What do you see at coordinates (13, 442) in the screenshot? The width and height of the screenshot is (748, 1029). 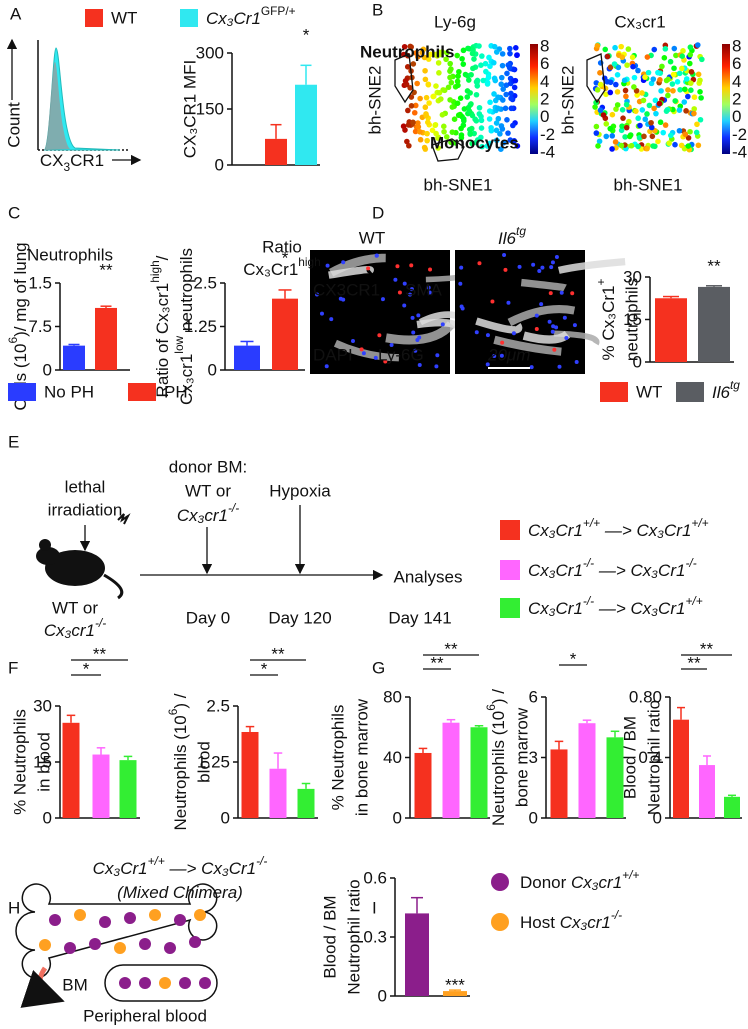 I see `panel-label: E` at bounding box center [13, 442].